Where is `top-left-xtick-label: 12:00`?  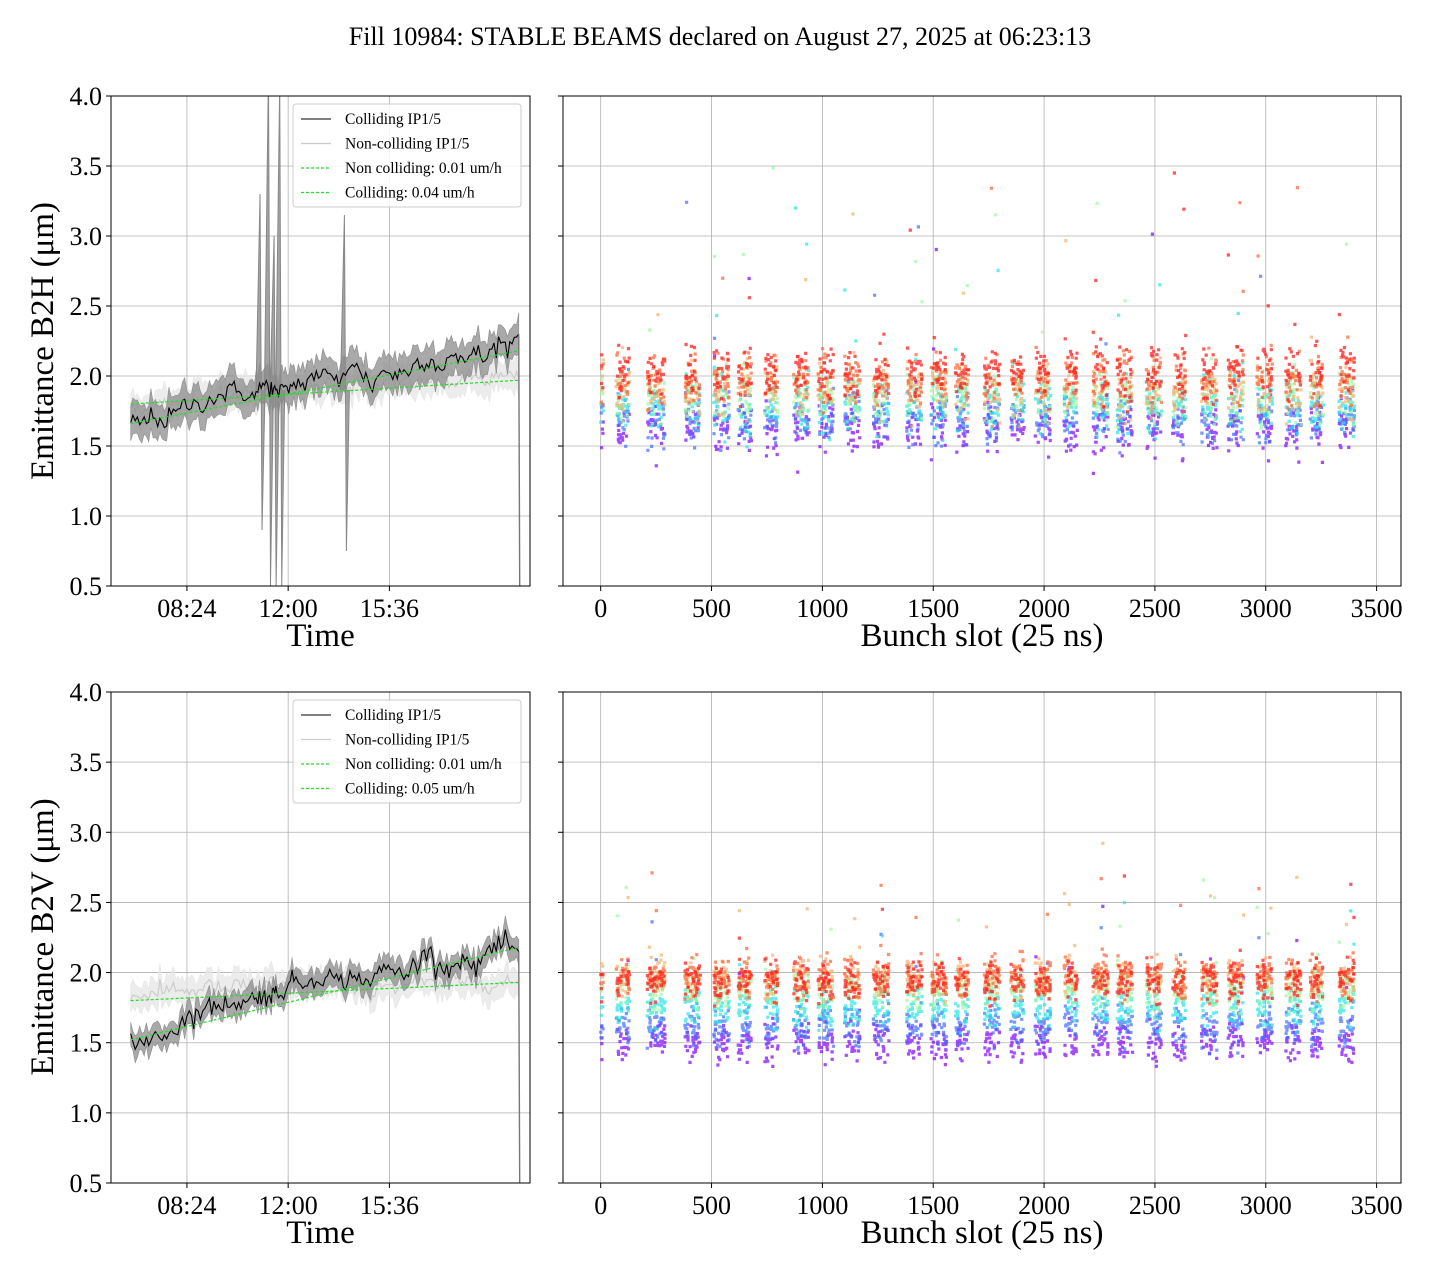 top-left-xtick-label: 12:00 is located at coordinates (288, 608).